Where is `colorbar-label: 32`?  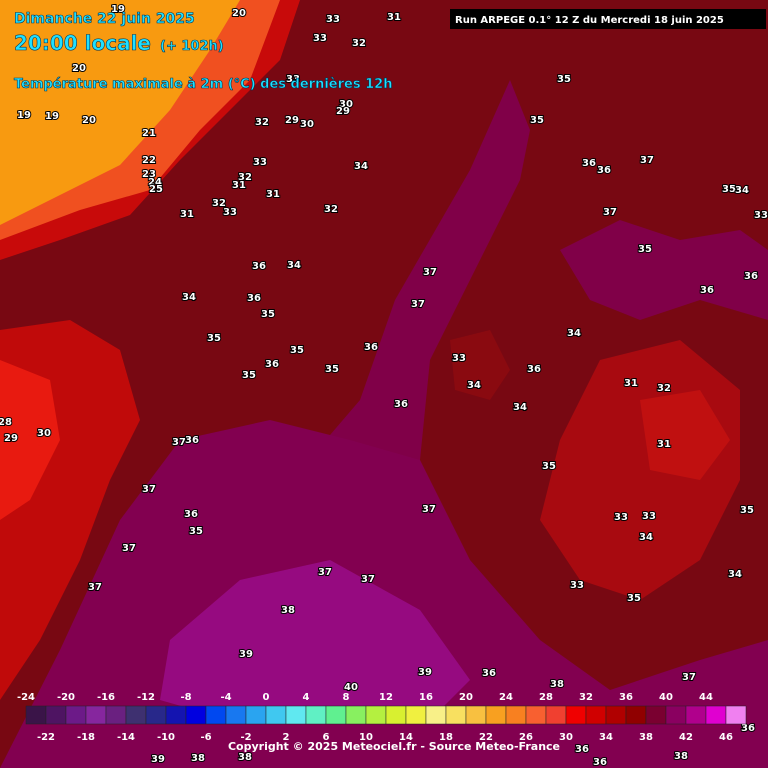
colorbar-label: 32 is located at coordinates (586, 697).